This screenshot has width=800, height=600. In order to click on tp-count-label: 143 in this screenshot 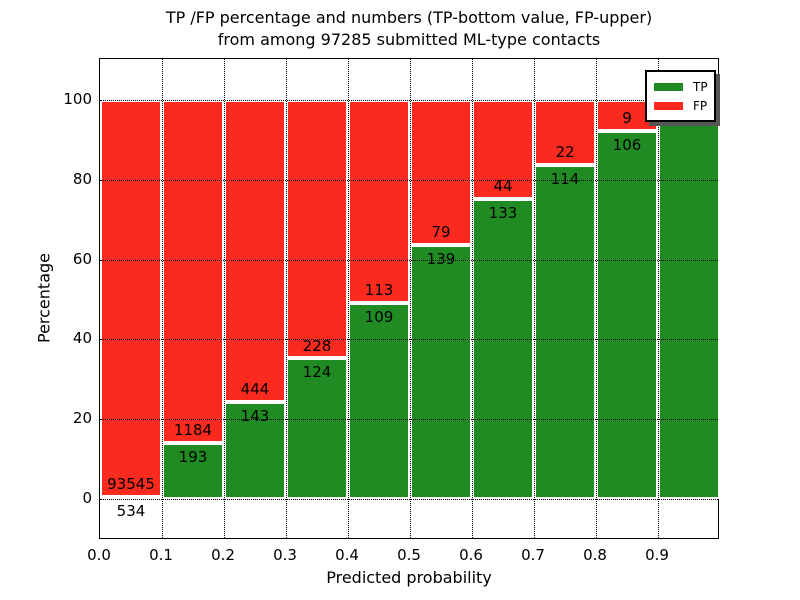, I will do `click(255, 415)`.